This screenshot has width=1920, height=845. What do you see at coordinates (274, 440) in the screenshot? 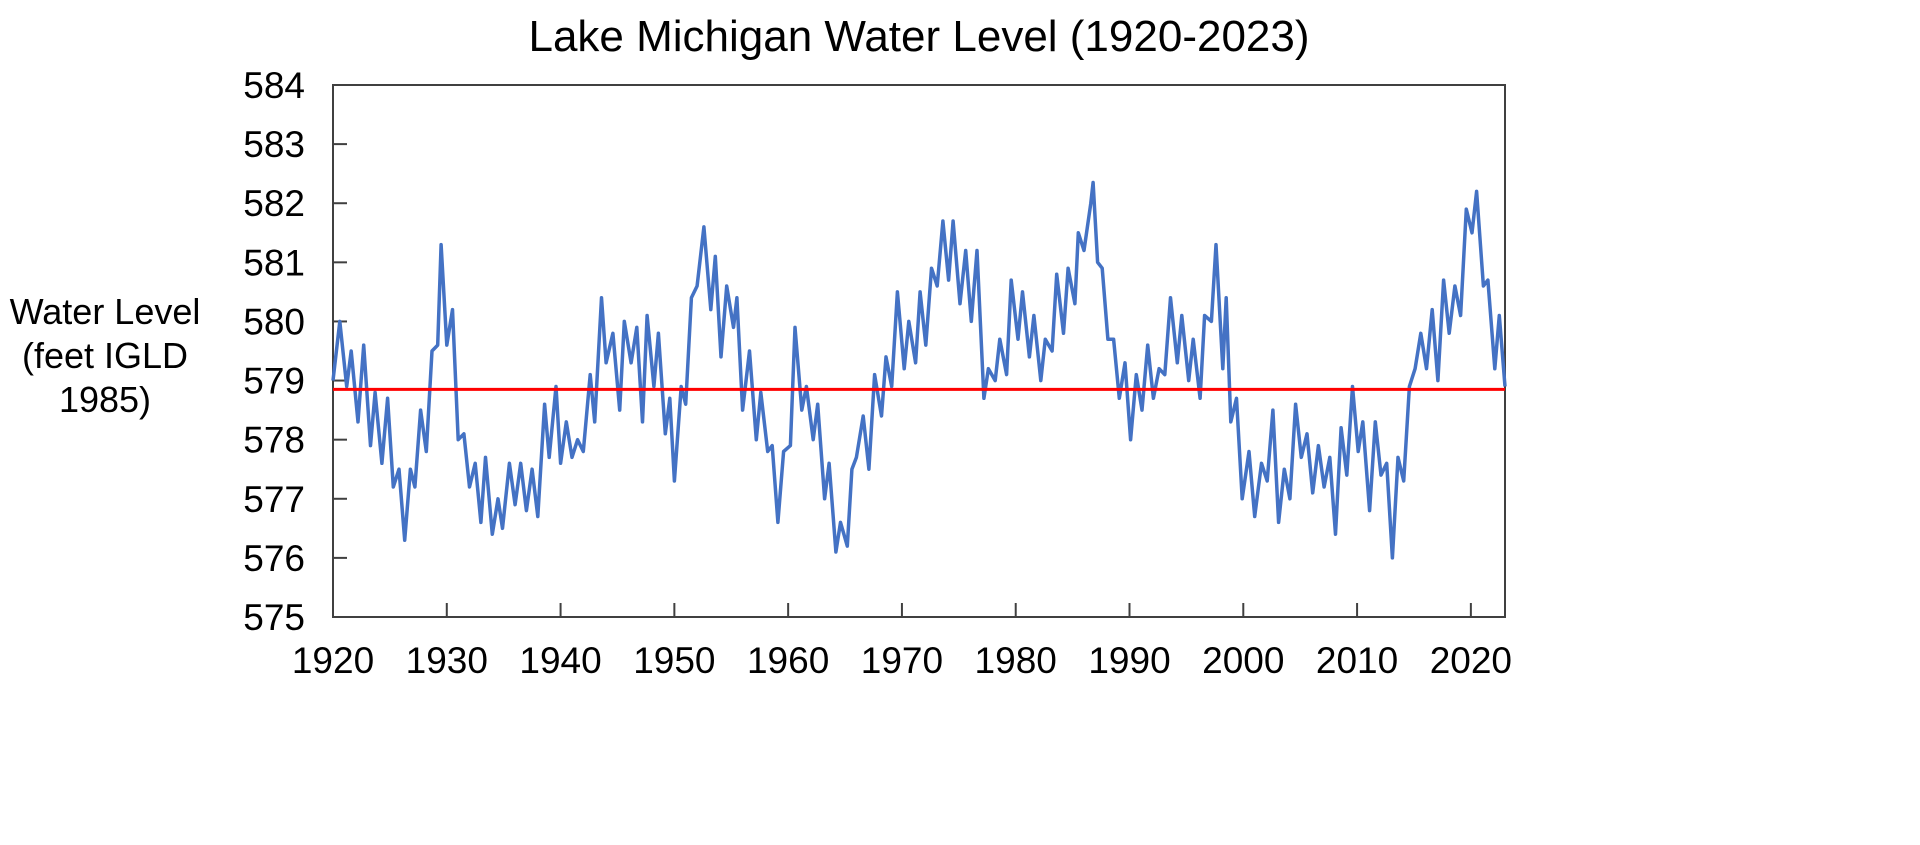
I see `y-tick-label: 578` at bounding box center [274, 440].